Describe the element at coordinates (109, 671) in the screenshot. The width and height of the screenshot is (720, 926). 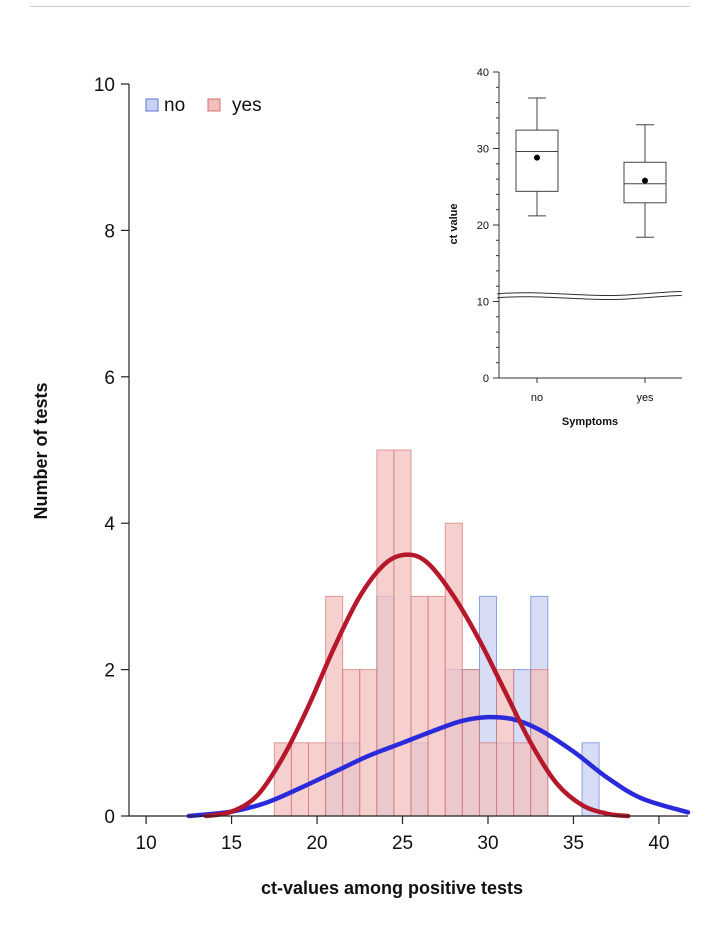
I see `y-tick-label: 2` at that location.